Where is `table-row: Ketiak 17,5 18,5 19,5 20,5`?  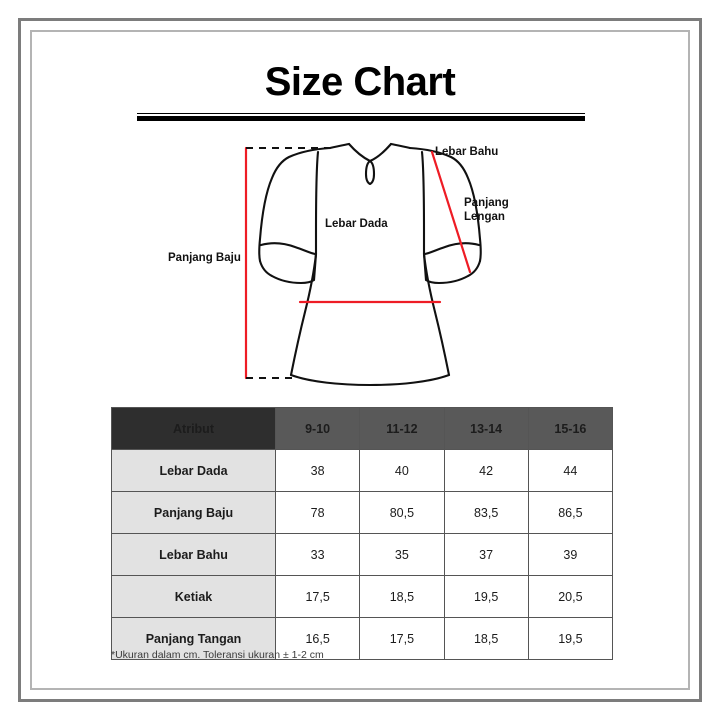
table-row: Ketiak 17,5 18,5 19,5 20,5 is located at coordinates (362, 596).